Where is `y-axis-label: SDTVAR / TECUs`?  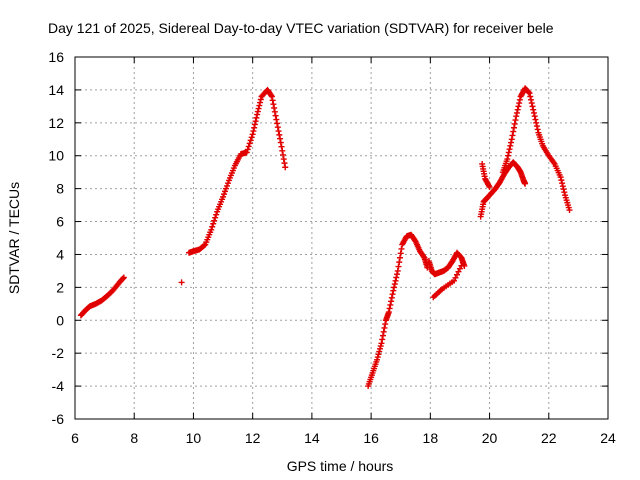
y-axis-label: SDTVAR / TECUs is located at coordinates (14, 238).